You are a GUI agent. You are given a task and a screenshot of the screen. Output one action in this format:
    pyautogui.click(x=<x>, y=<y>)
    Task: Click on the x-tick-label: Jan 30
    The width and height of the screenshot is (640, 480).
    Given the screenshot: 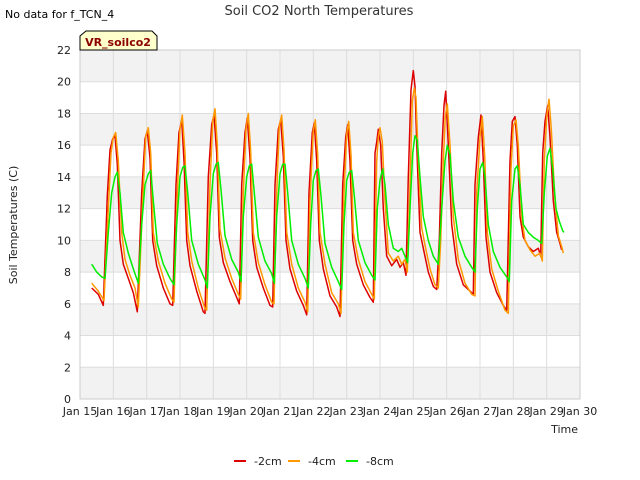 What is the action you would take?
    pyautogui.click(x=579, y=411)
    